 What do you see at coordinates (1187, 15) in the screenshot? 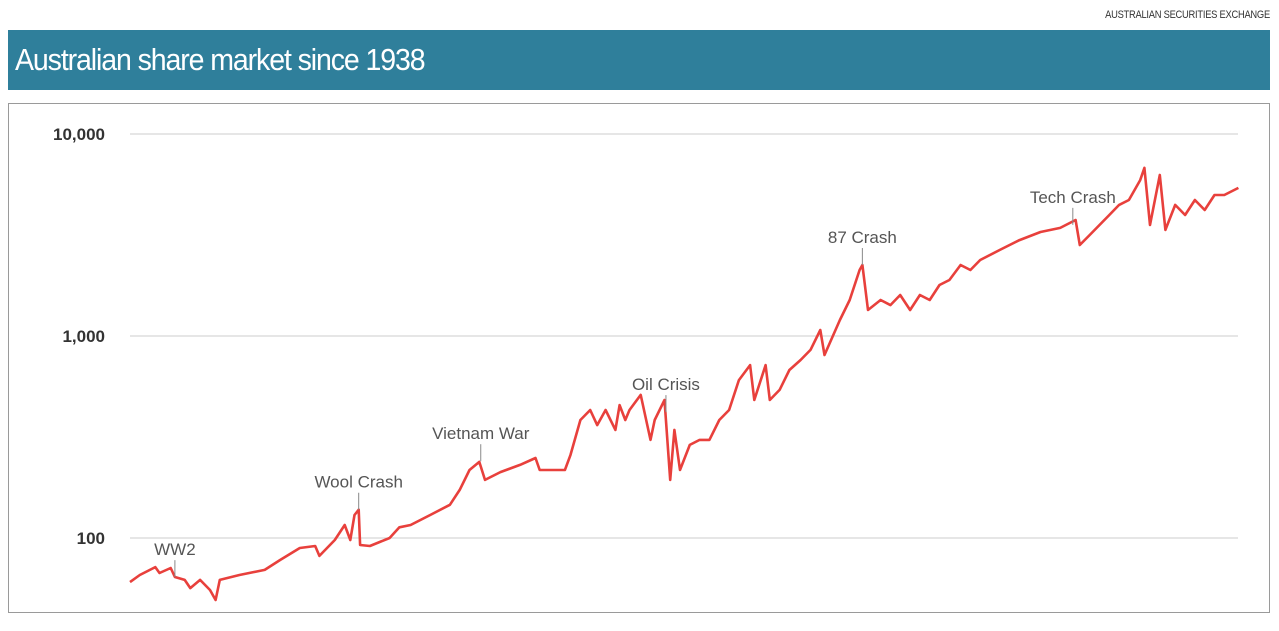
I see `source-credit: AUSTRALIAN SECURITIES EXCHANGE` at bounding box center [1187, 15].